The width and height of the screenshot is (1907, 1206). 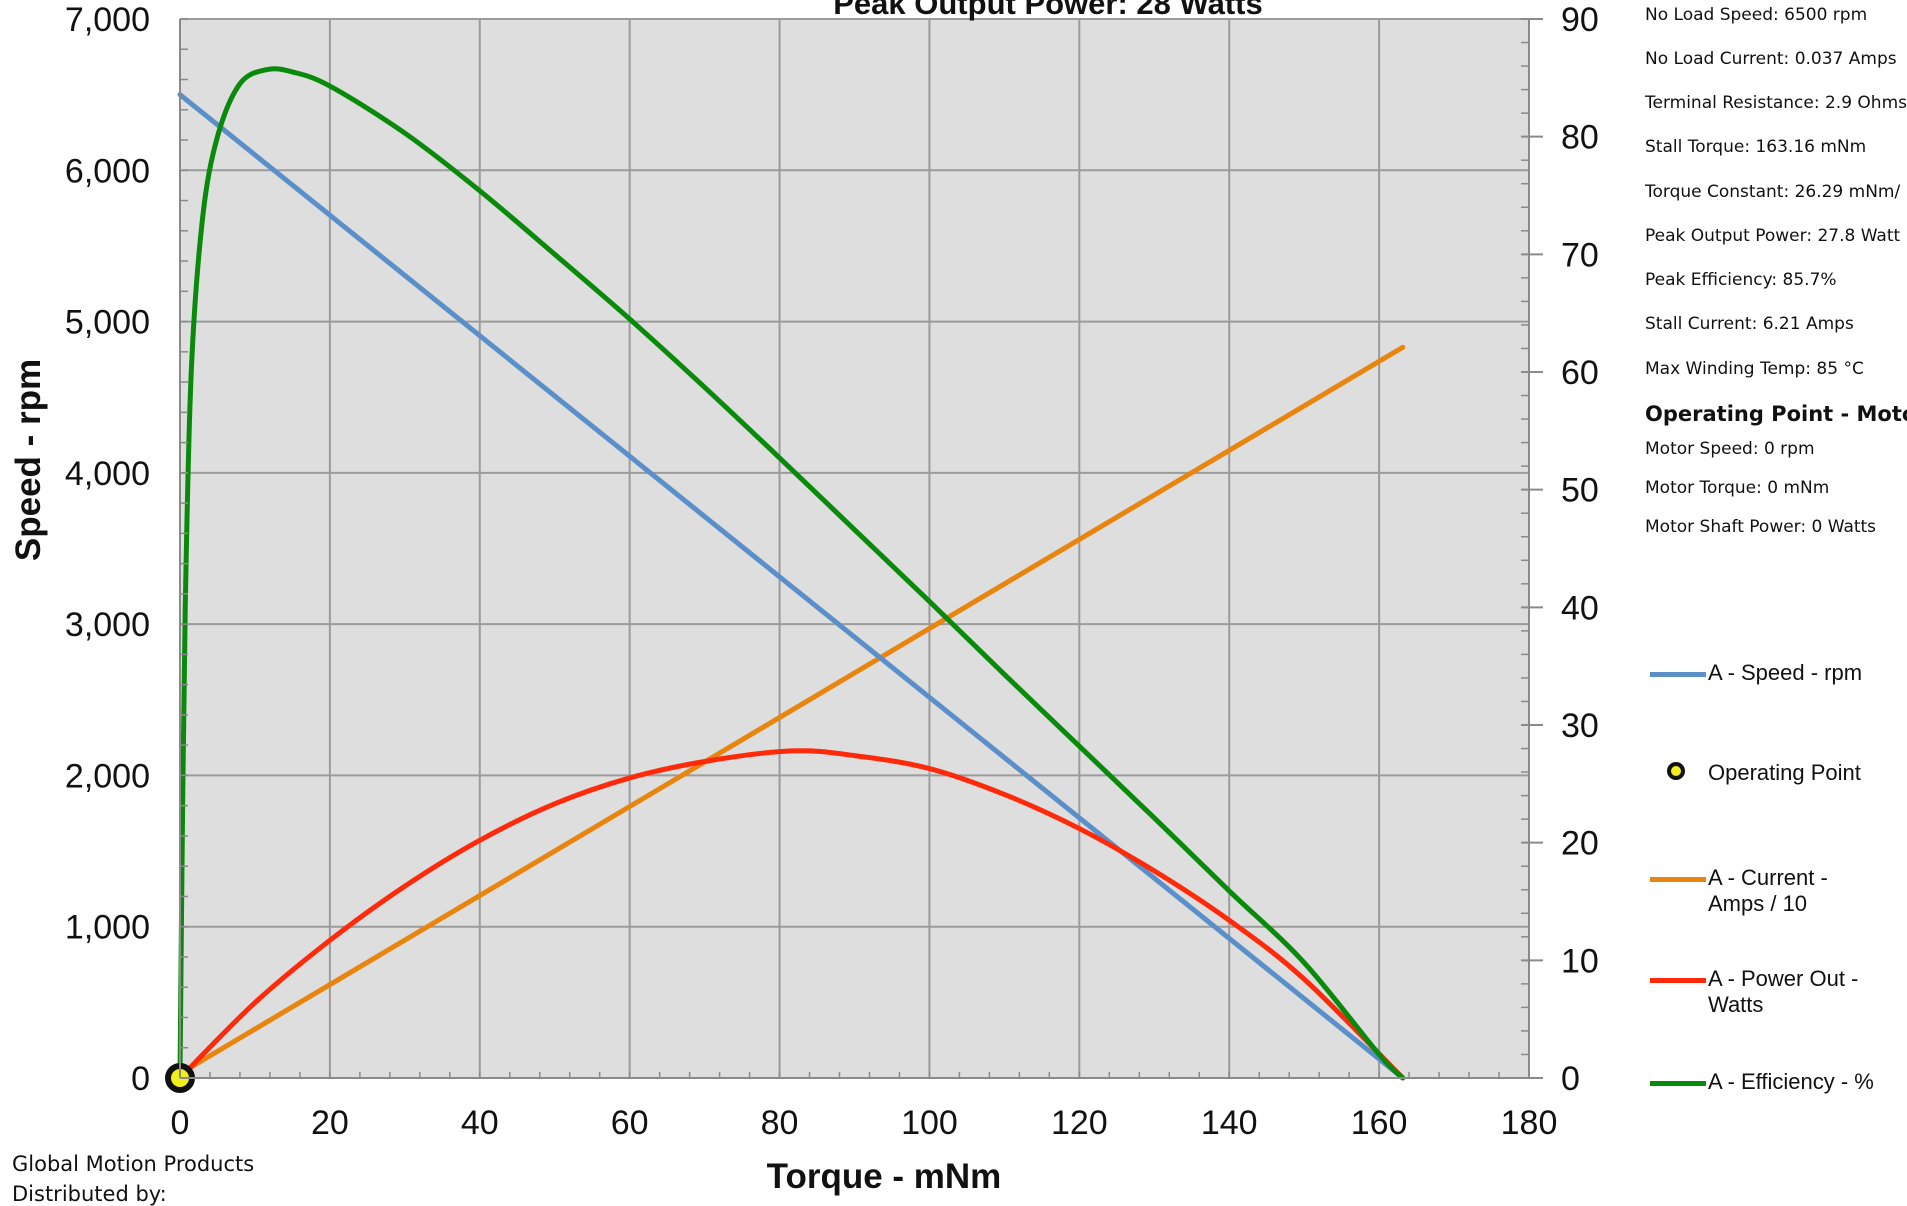 What do you see at coordinates (1756, 147) in the screenshot?
I see `spec-line: Stall Torque: 163.16 mNm` at bounding box center [1756, 147].